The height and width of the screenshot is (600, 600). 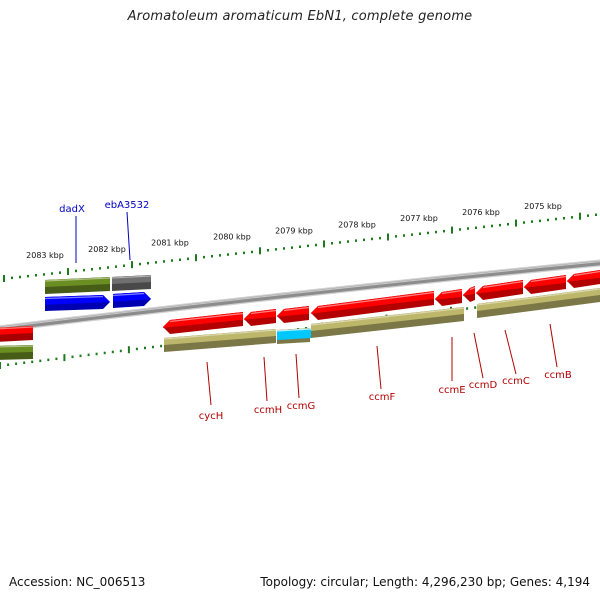 What do you see at coordinates (128, 236) in the screenshot?
I see `leader-line-eba3532` at bounding box center [128, 236].